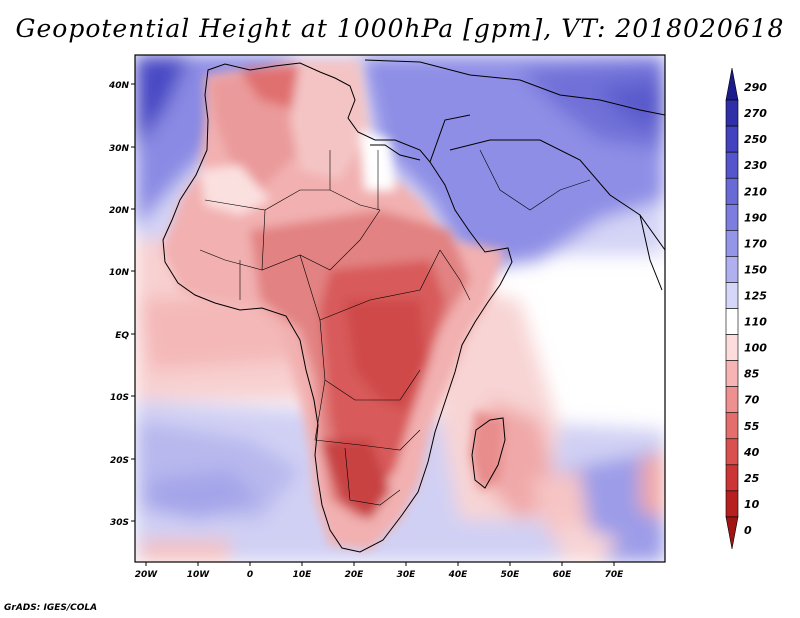 The width and height of the screenshot is (800, 618). What do you see at coordinates (119, 86) in the screenshot?
I see `lat-label: 40N` at bounding box center [119, 86].